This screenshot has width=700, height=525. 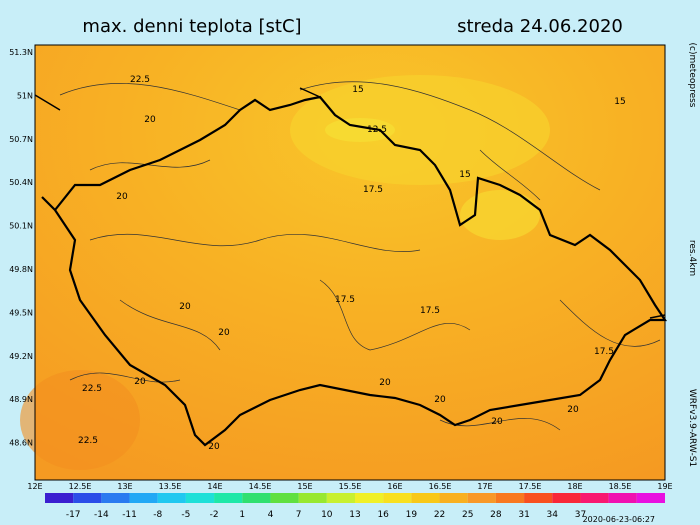 What do you see at coordinates (377, 130) in the screenshot?
I see `contour-label: 12.5` at bounding box center [377, 130].